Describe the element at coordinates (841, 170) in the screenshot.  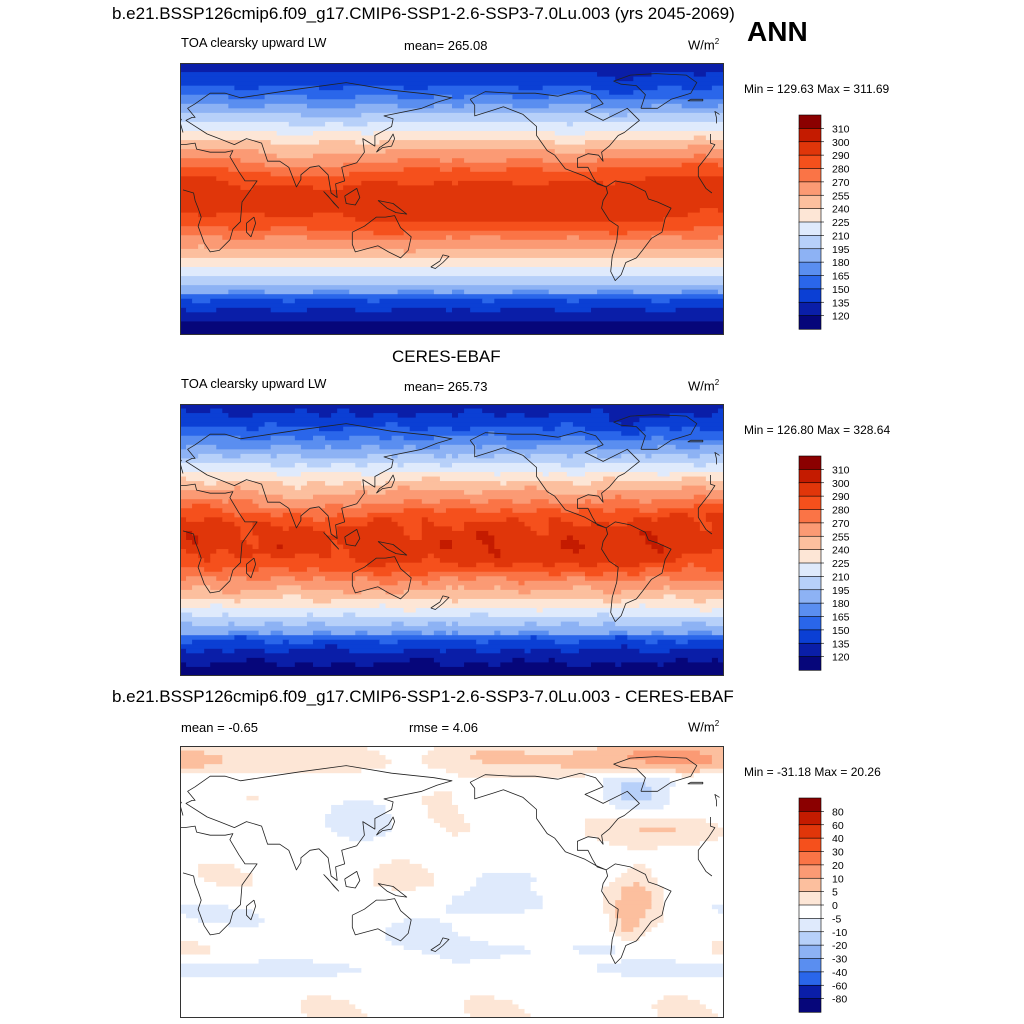
I see `colorbar-tick-label: 280` at that location.